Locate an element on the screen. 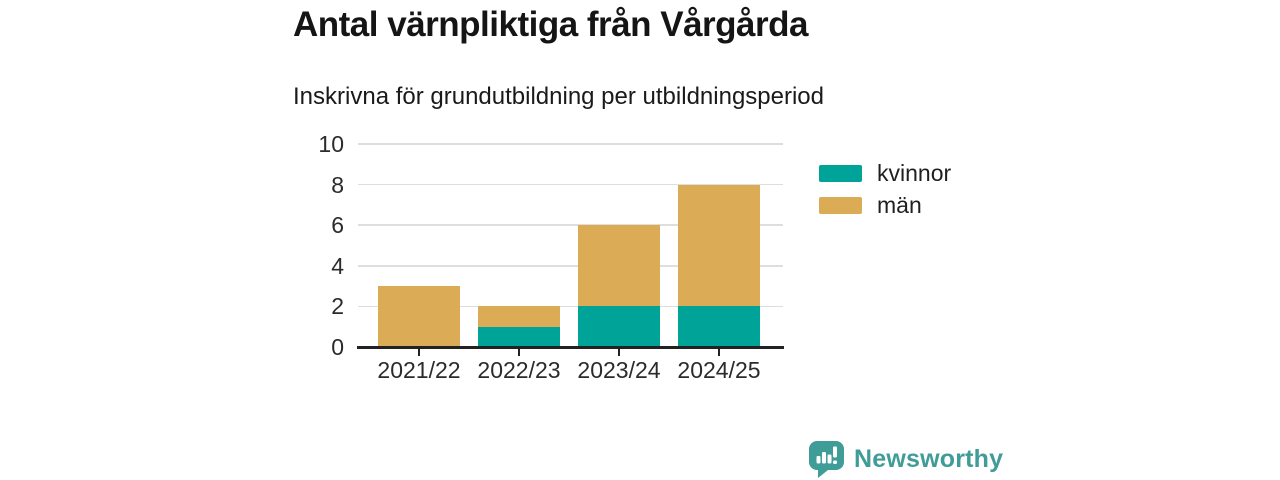 This screenshot has width=1280, height=480. gridline-y2 is located at coordinates (570, 306).